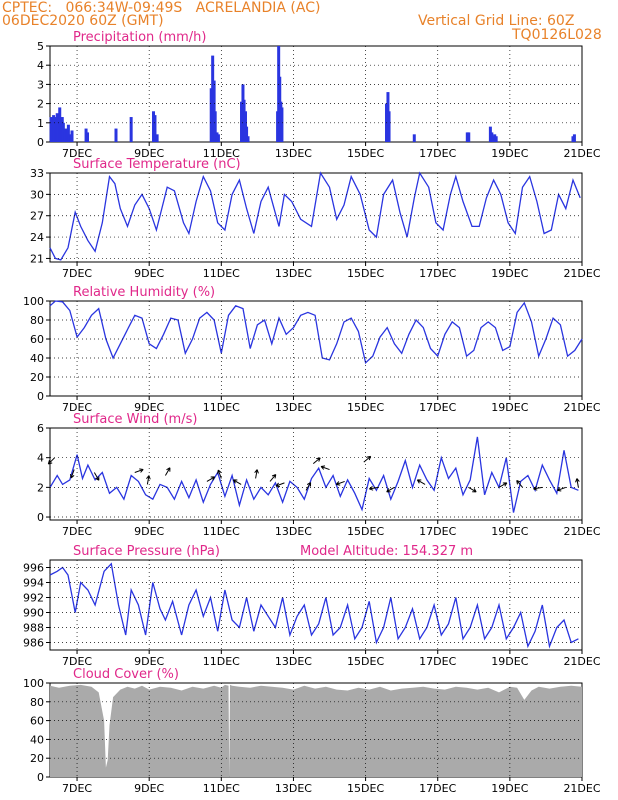 This screenshot has width=618, height=800. I want to click on y-tick-label: 996, so click(33, 568).